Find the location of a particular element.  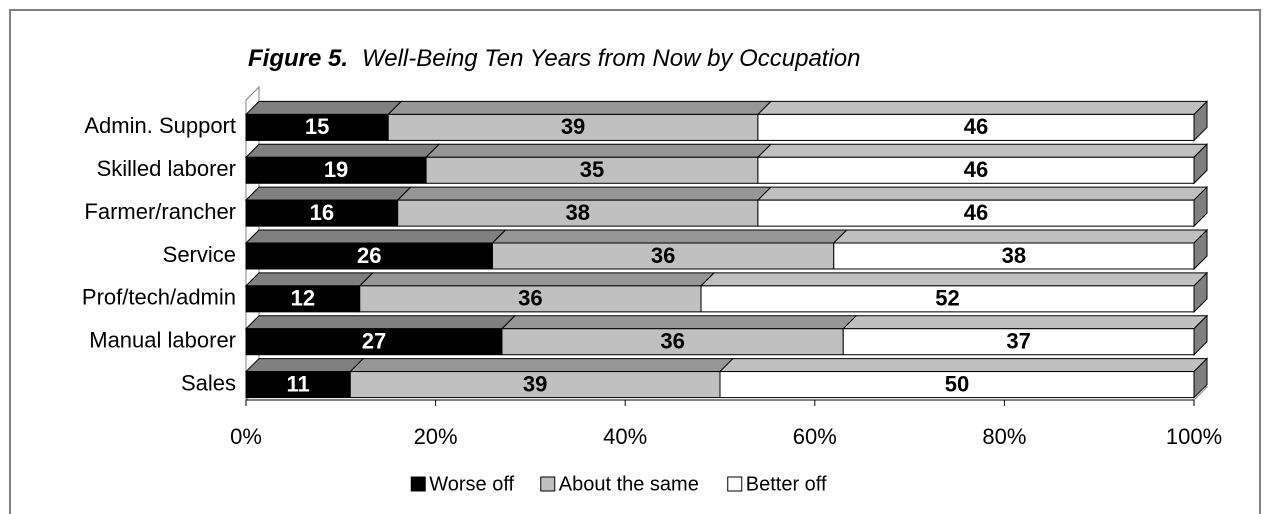

figure-label: Figure 5. is located at coordinates (298, 58).